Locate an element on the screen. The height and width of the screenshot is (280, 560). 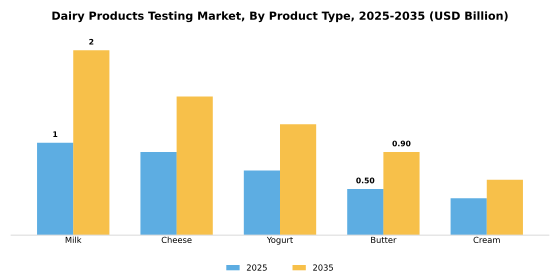
legend-label: 2035 is located at coordinates (323, 267).